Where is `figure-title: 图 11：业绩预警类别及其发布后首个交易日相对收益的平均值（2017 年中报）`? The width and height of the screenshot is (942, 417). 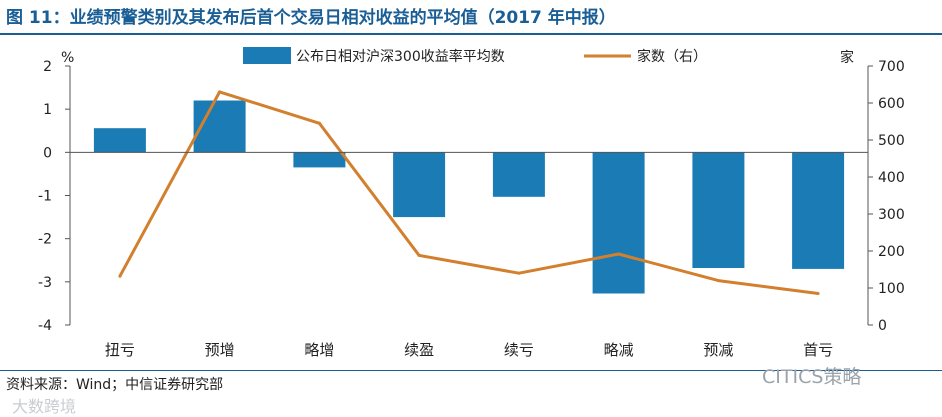 figure-title: 图 11：业绩预警类别及其发布后首个交易日相对收益的平均值（2017 年中报） is located at coordinates (311, 18).